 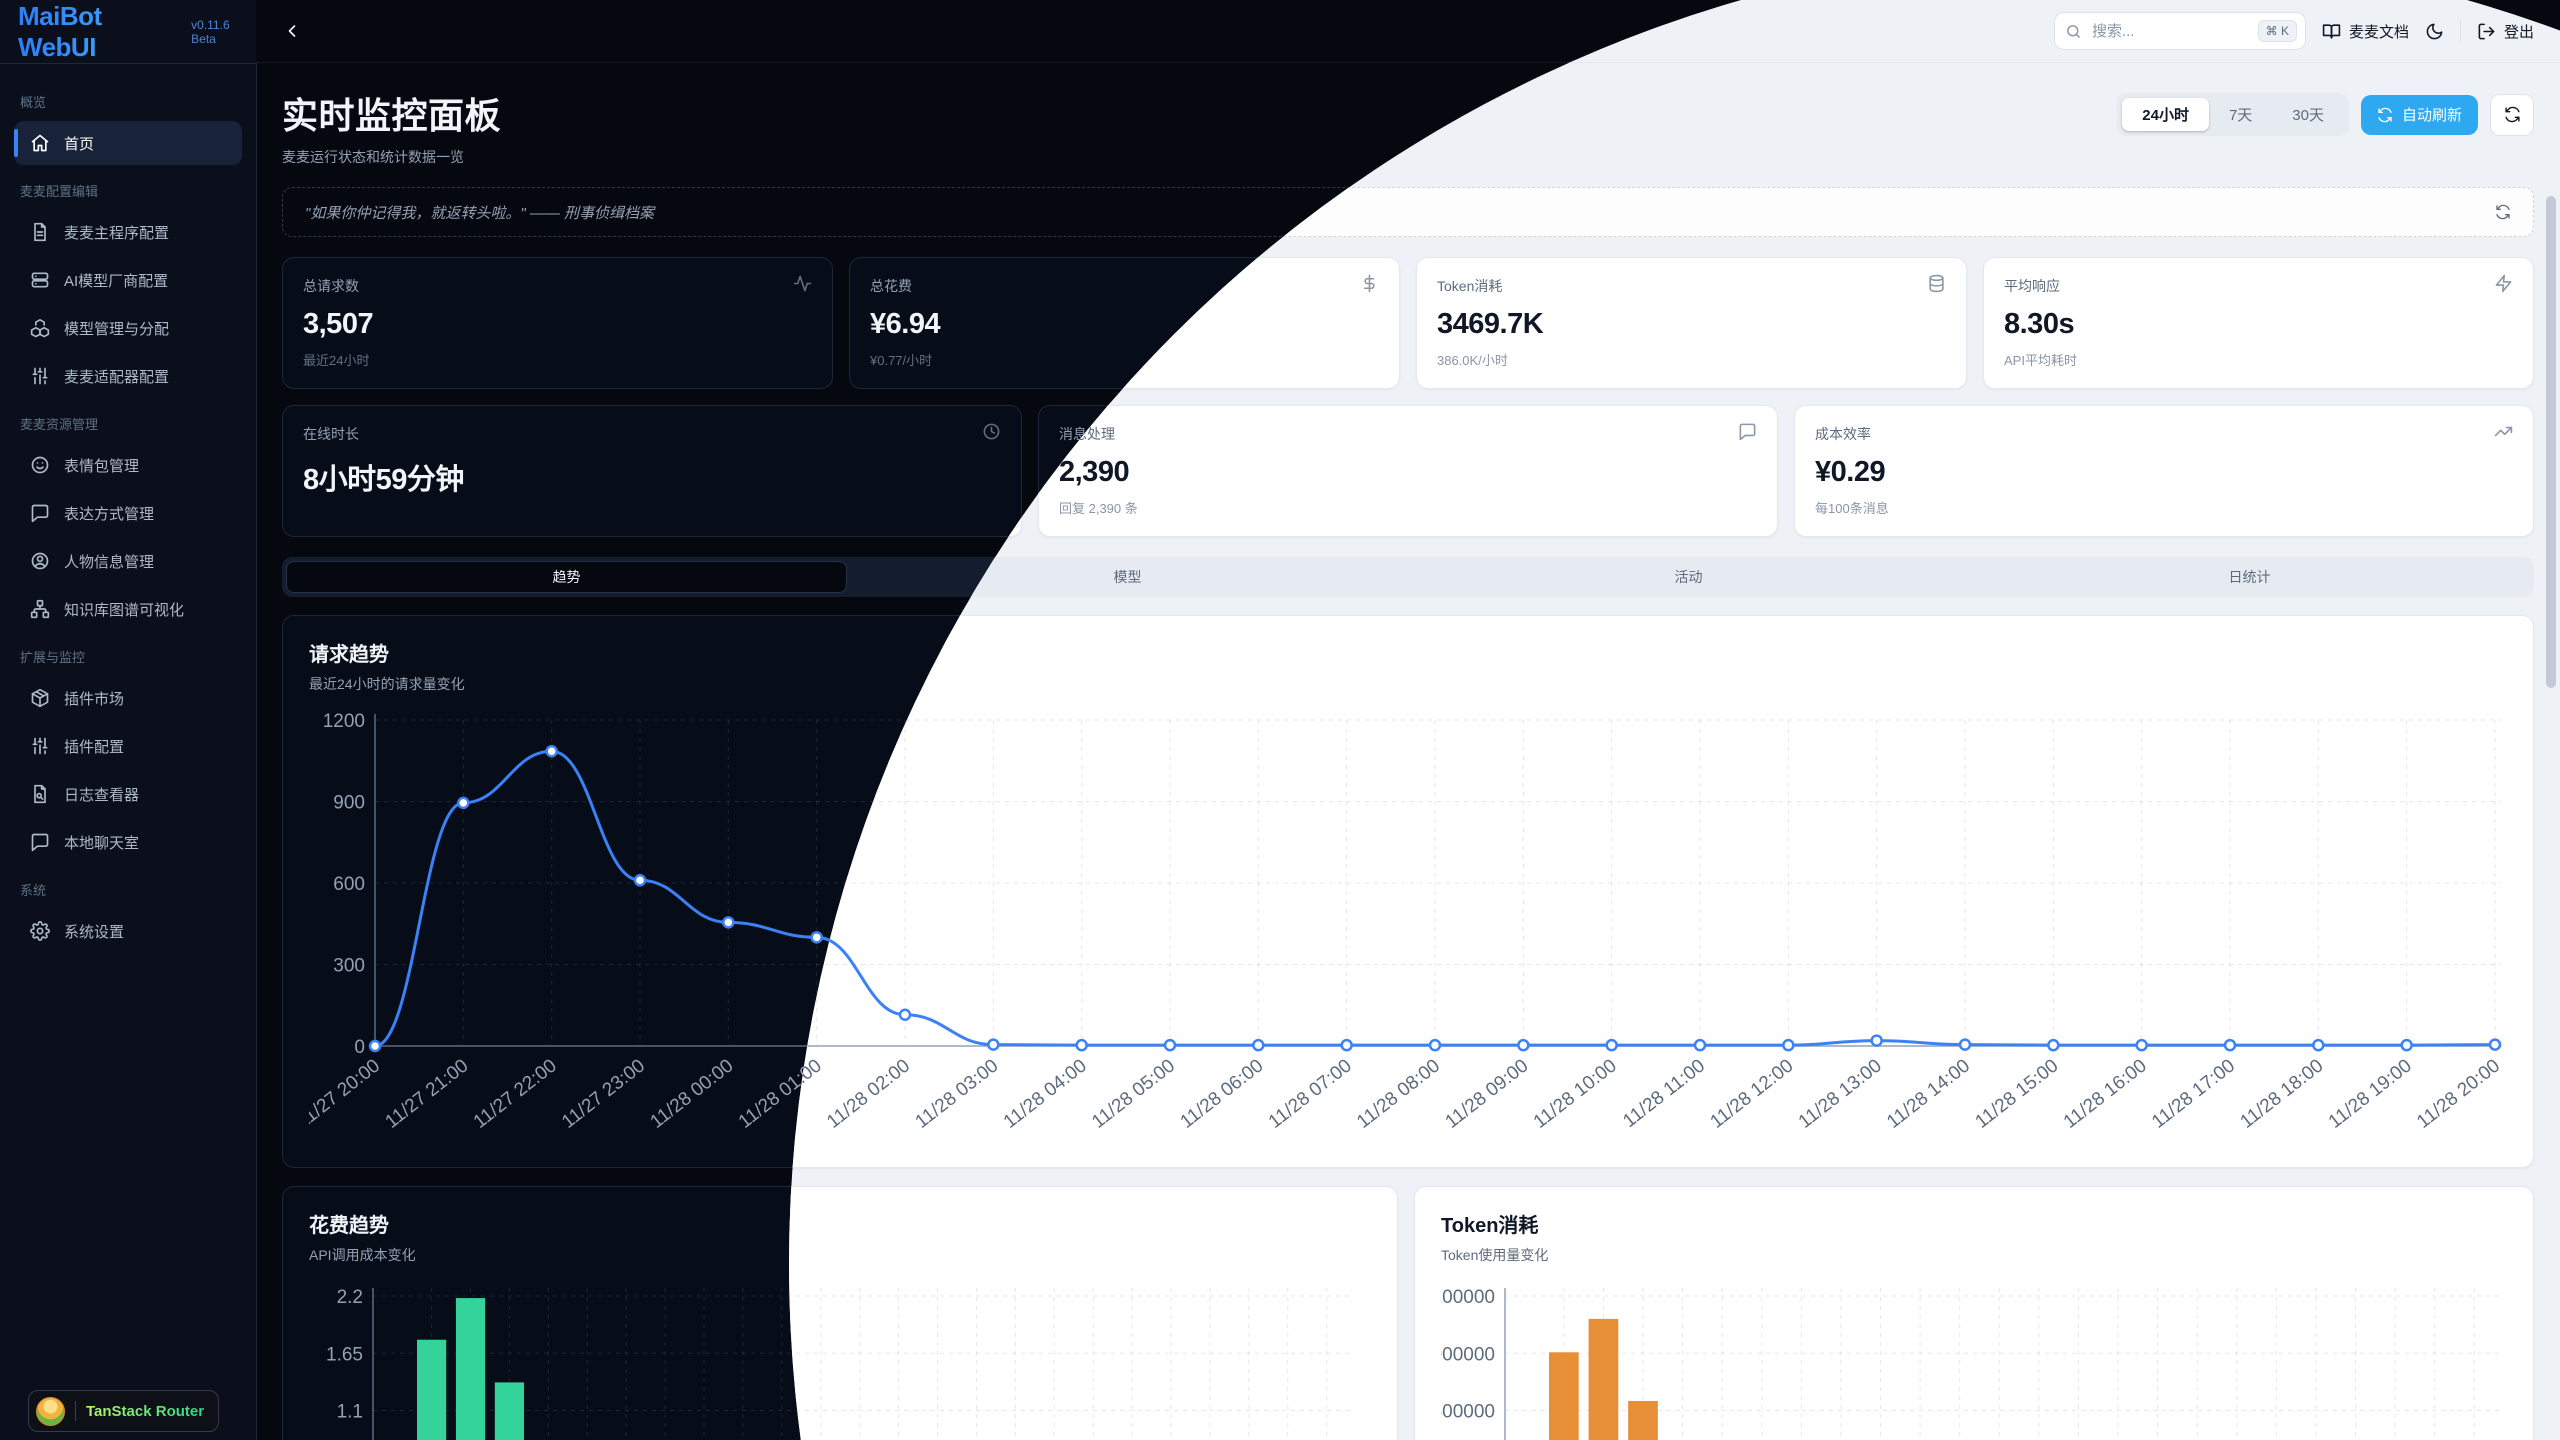 What do you see at coordinates (117, 377) in the screenshot?
I see `sidebar-item-label: 麦麦适配器配置` at bounding box center [117, 377].